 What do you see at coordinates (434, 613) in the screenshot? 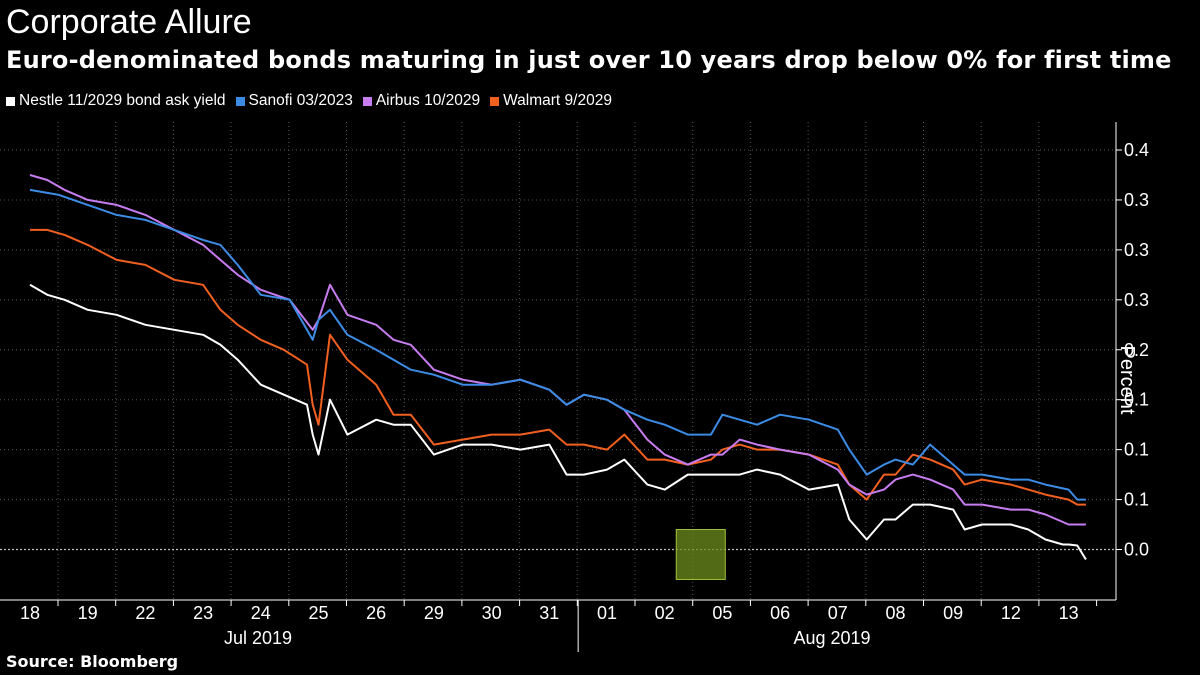
I see `x-tick-label: 29` at bounding box center [434, 613].